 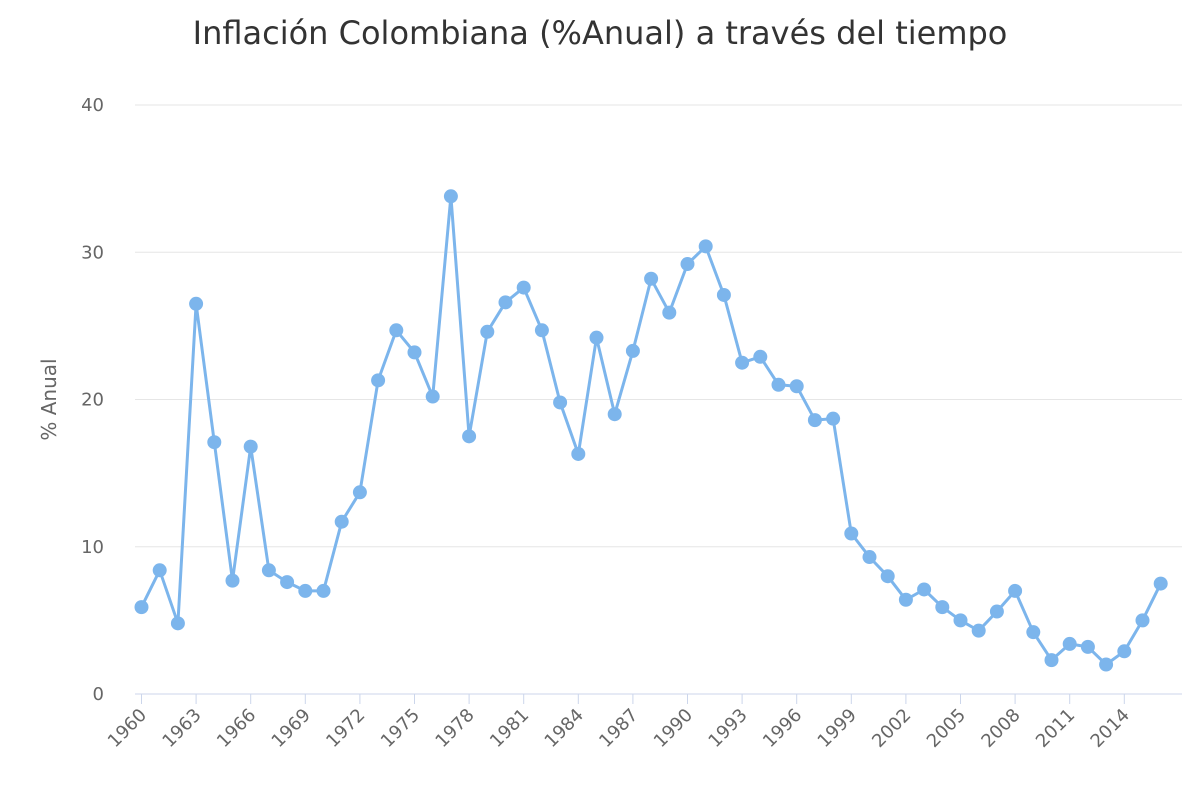 What do you see at coordinates (432, 396) in the screenshot?
I see `data-point-1976` at bounding box center [432, 396].